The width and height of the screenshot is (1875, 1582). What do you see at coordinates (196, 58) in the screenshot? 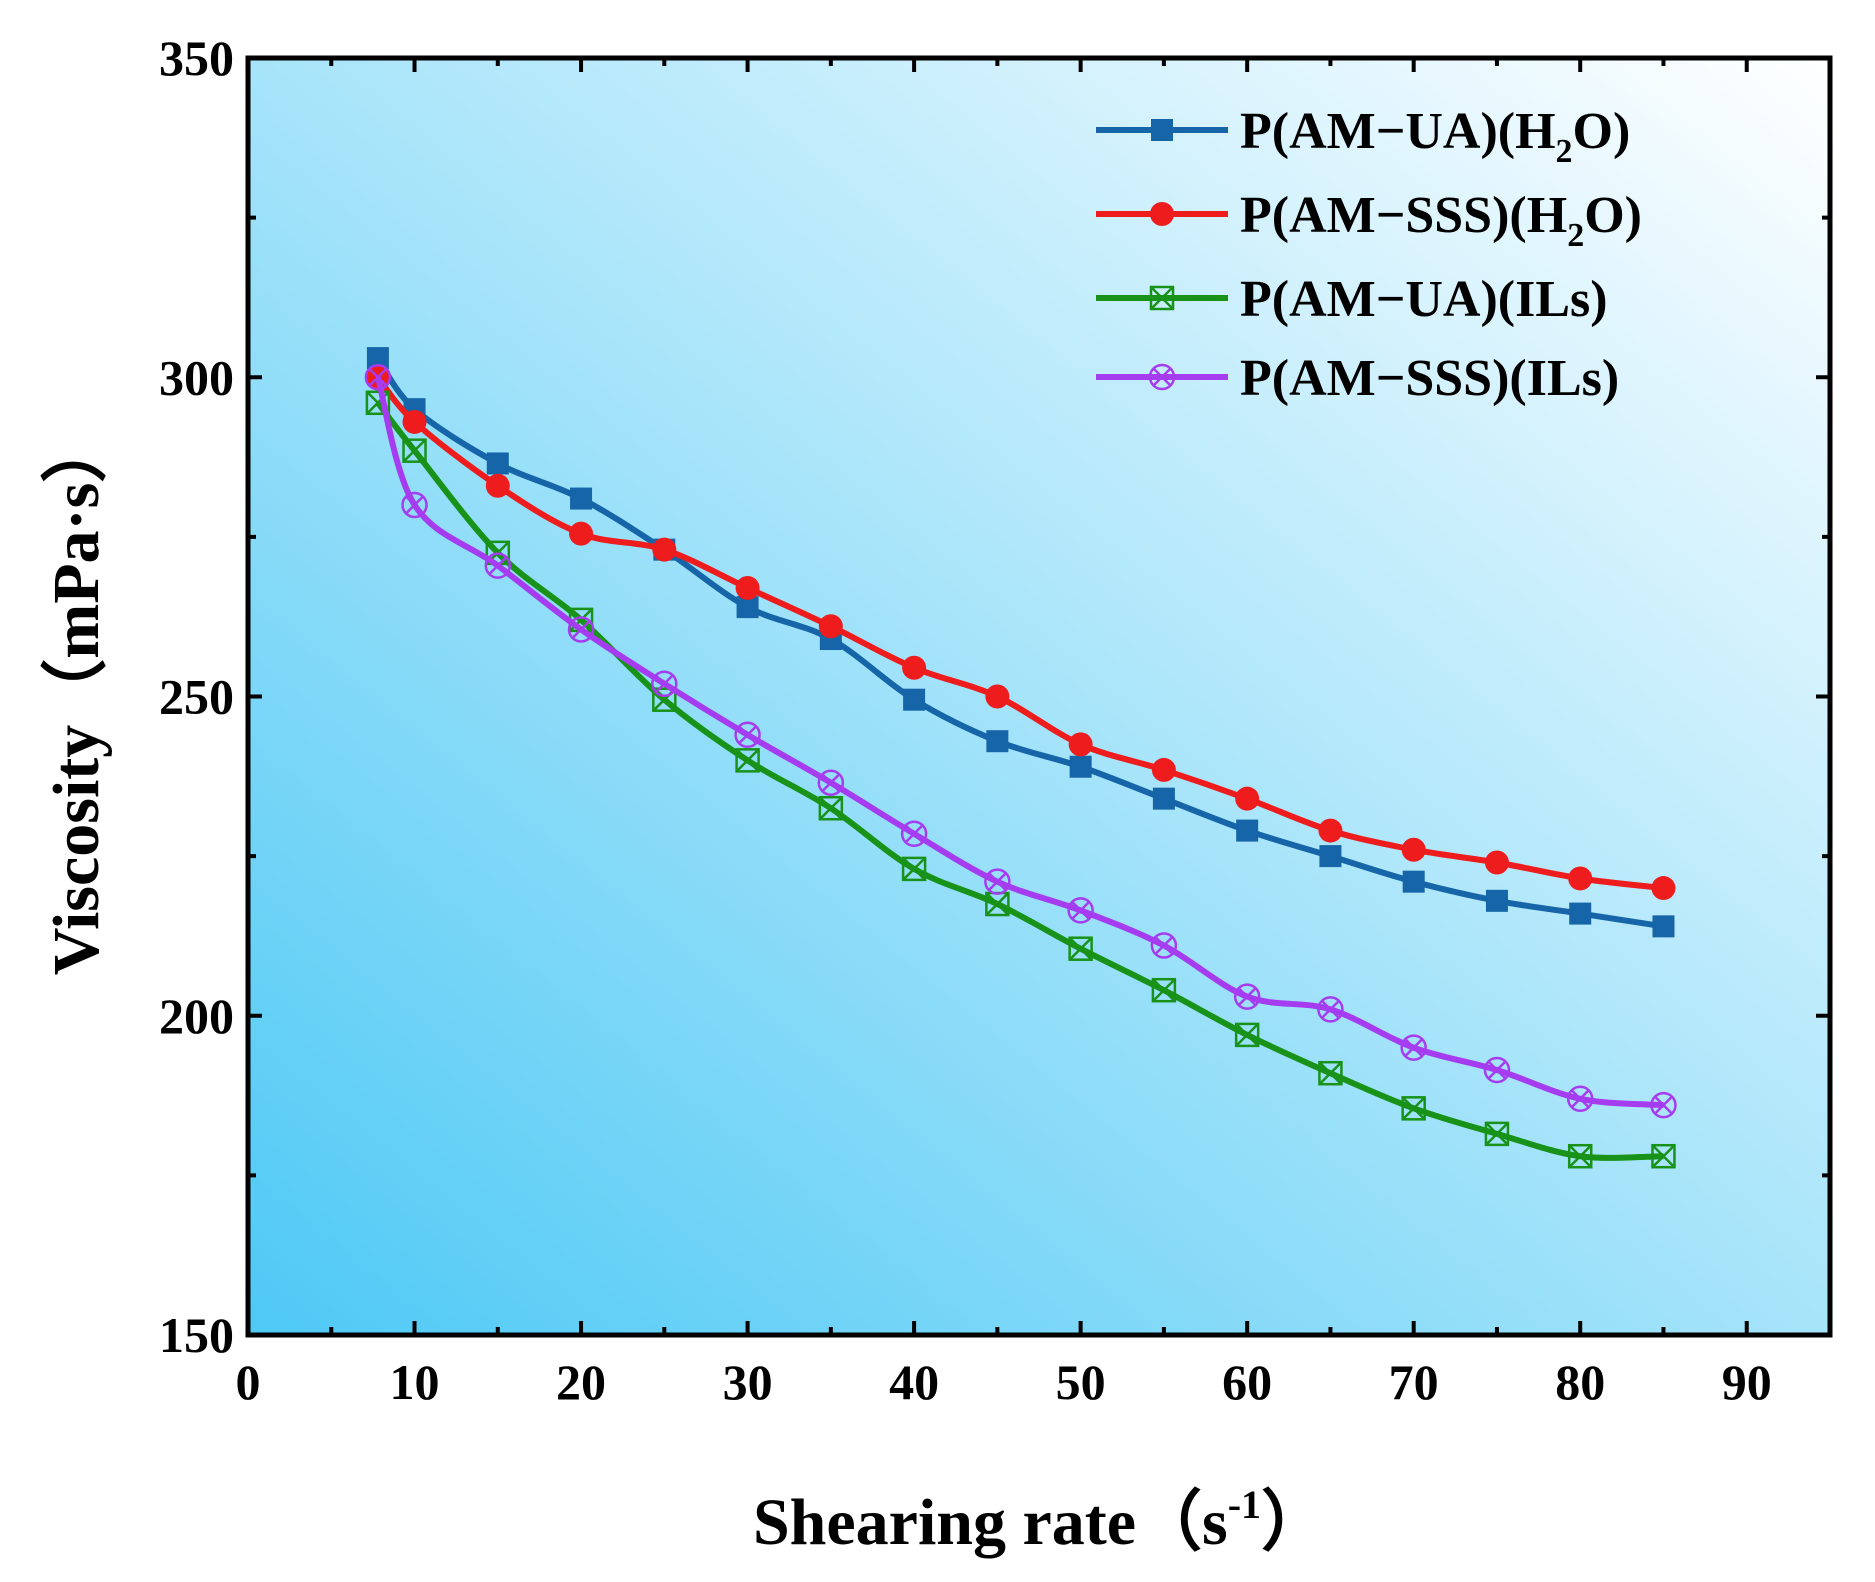
I see `y-tick-label: 350` at bounding box center [196, 58].